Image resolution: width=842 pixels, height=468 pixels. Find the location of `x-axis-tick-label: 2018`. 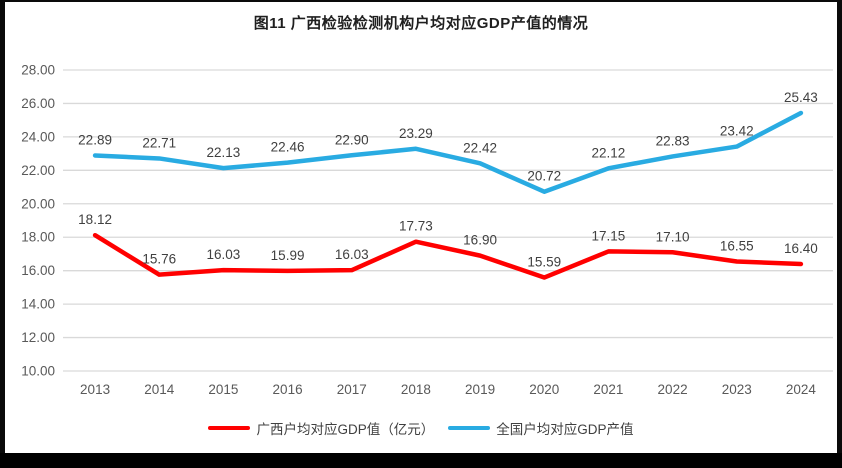

x-axis-tick-label: 2018 is located at coordinates (416, 389).